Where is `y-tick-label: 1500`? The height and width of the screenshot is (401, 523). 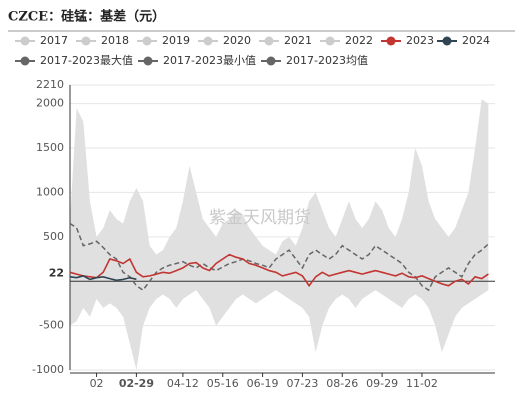 y-tick-label: 1500 is located at coordinates (50, 147).